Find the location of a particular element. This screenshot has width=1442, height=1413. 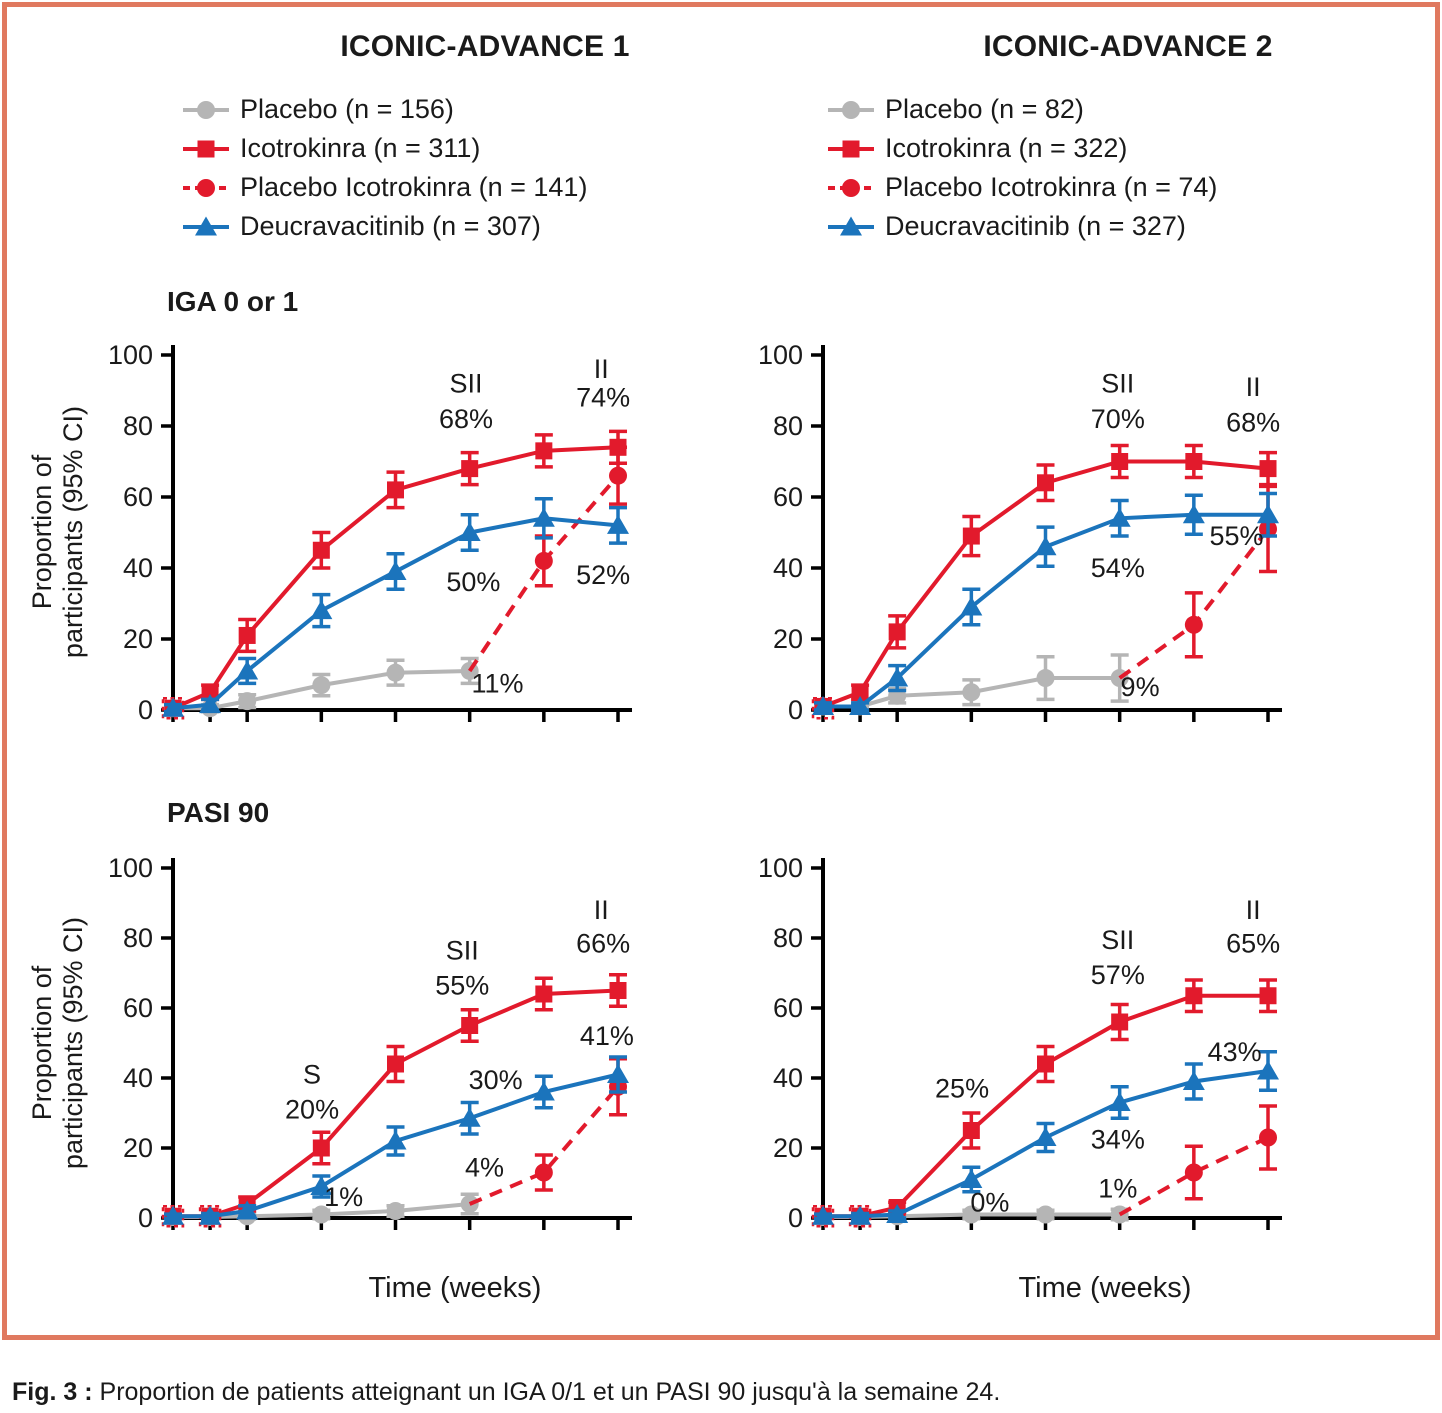

annotation-34pct: 34% is located at coordinates (1118, 1139).